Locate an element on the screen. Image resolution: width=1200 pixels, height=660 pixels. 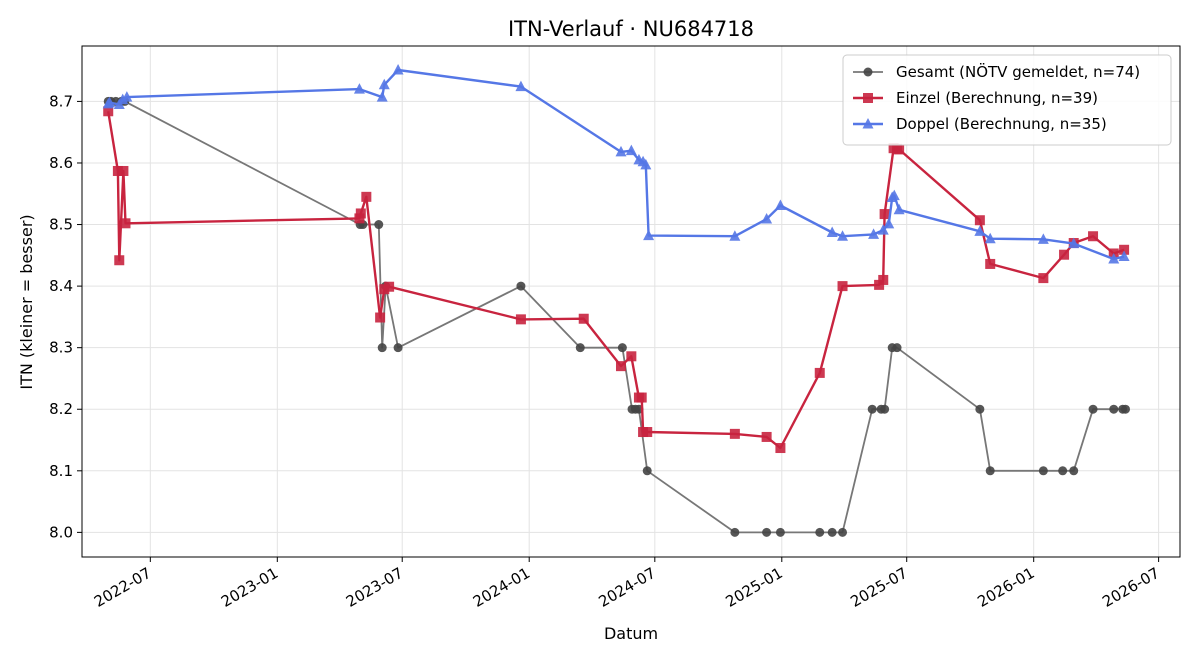
y-tick-label: 8.4 is located at coordinates (61, 286).